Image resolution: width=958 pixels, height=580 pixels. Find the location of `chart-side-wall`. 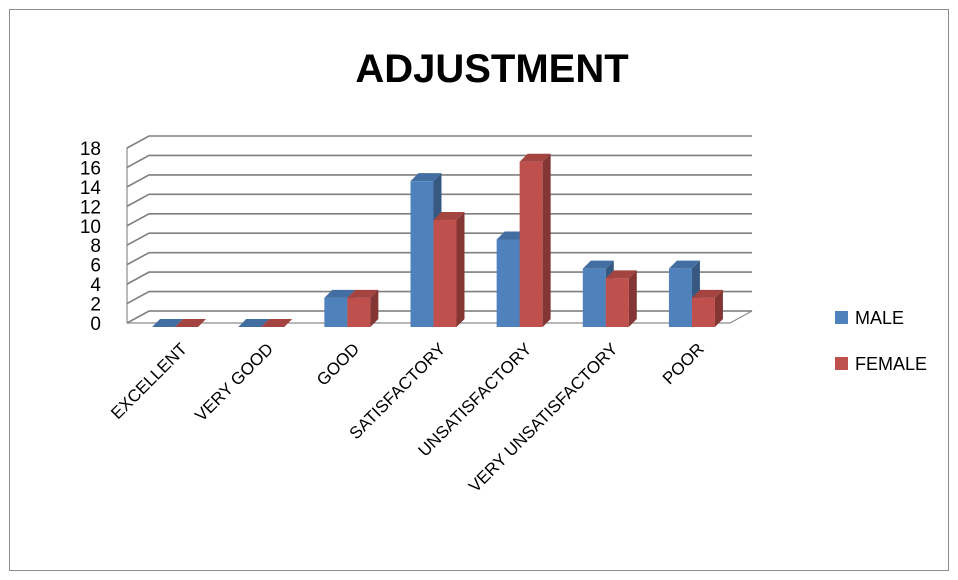

chart-side-wall is located at coordinates (138, 229).